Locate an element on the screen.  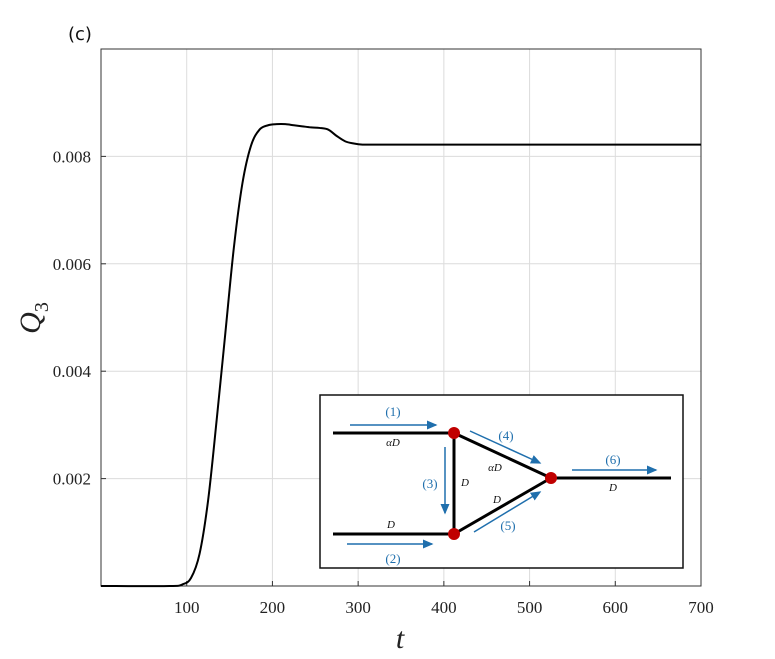
pipe-label-2: (2) is located at coordinates (392, 558).